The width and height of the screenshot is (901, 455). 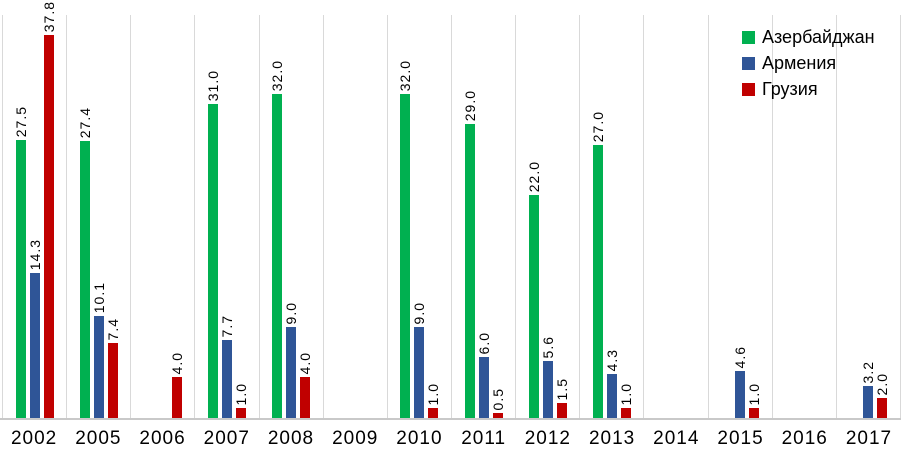 I want to click on legend: Азербайджан Армения Грузия, so click(x=808, y=63).